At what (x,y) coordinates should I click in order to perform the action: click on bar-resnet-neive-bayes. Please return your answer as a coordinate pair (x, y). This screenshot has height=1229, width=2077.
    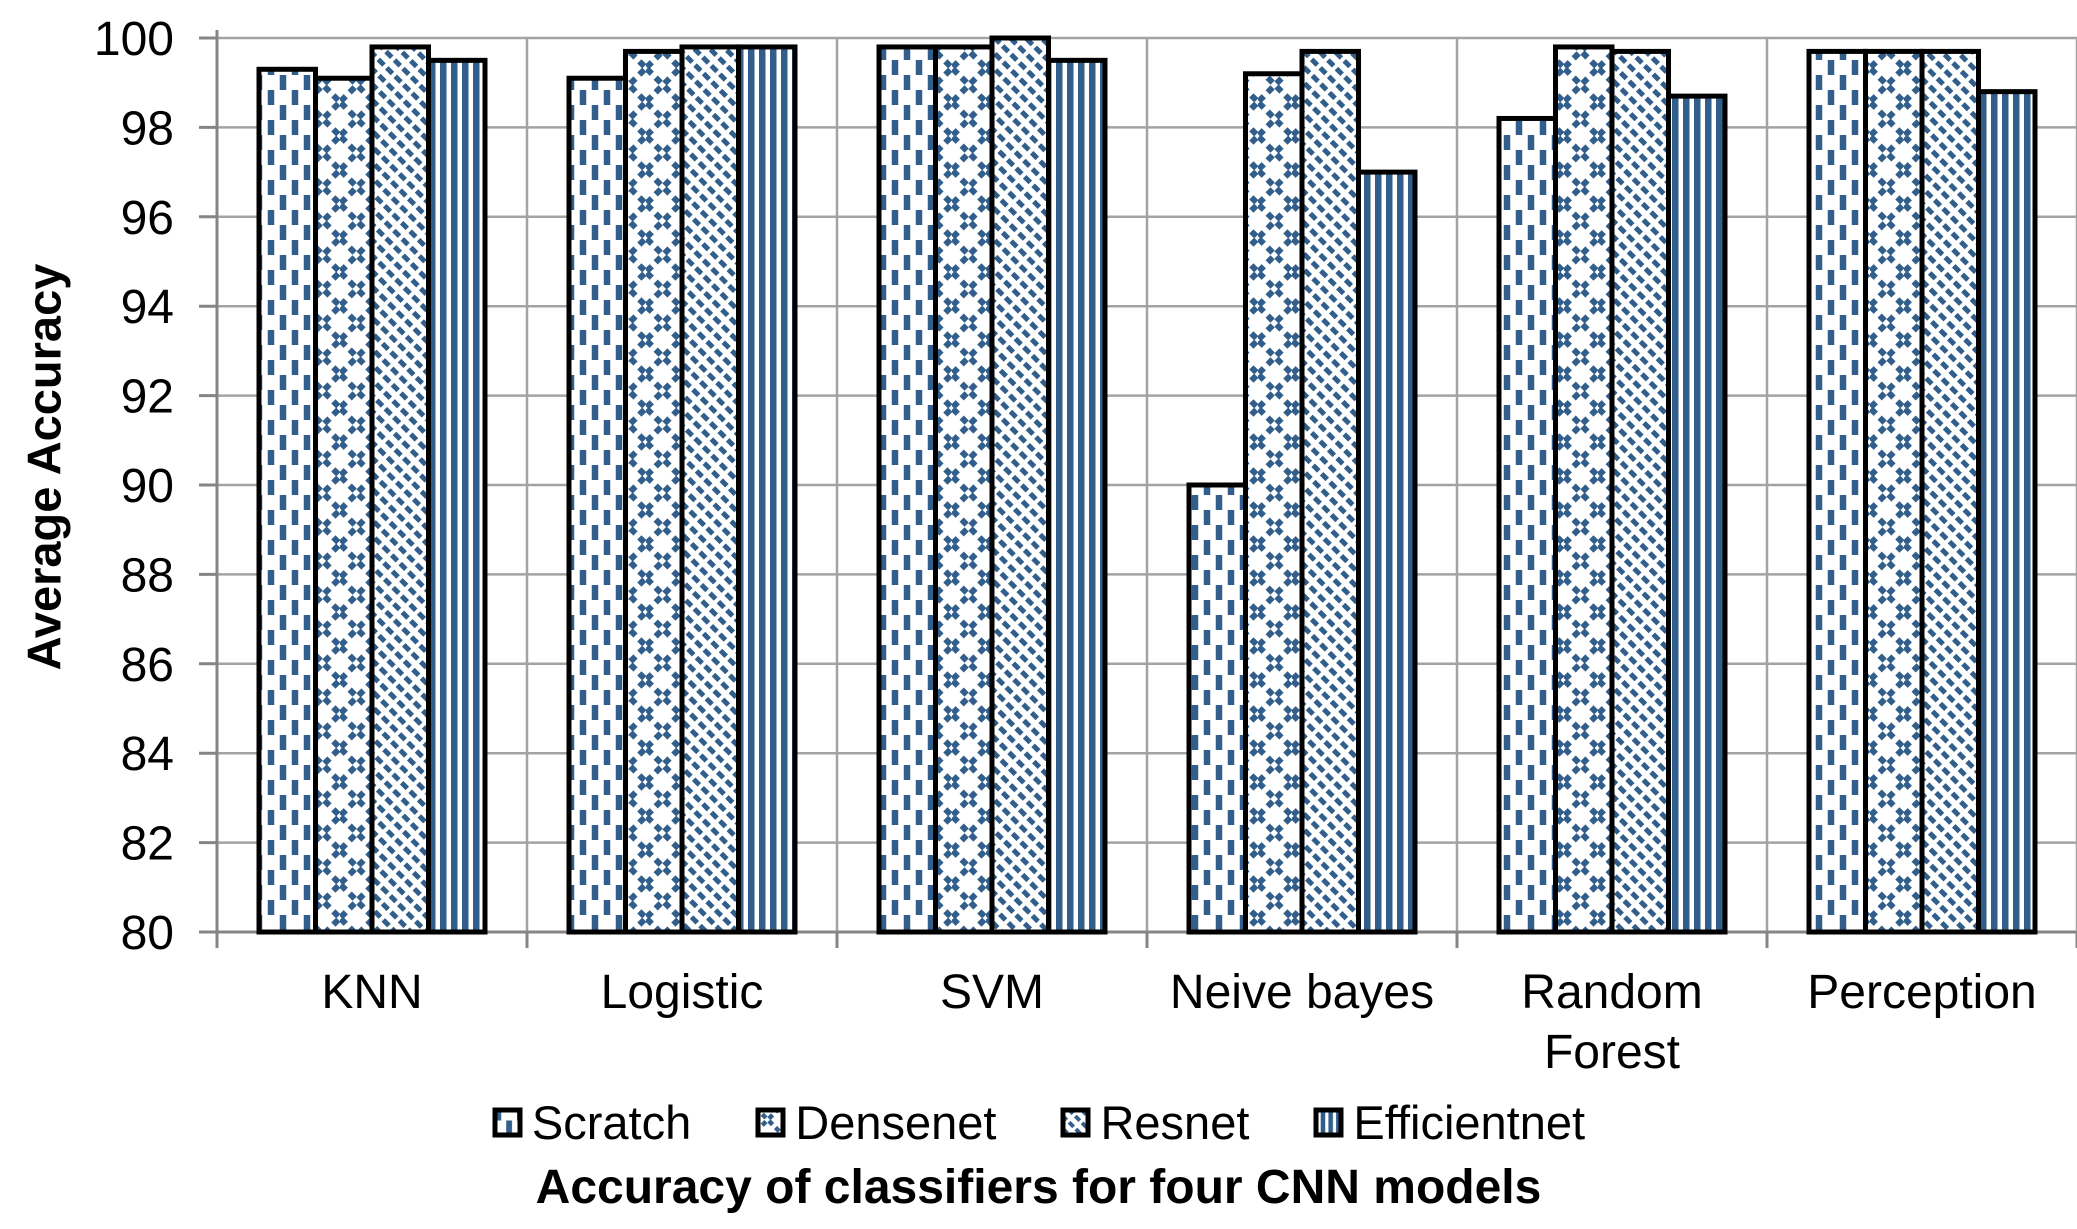
    Looking at the image, I should click on (1330, 491).